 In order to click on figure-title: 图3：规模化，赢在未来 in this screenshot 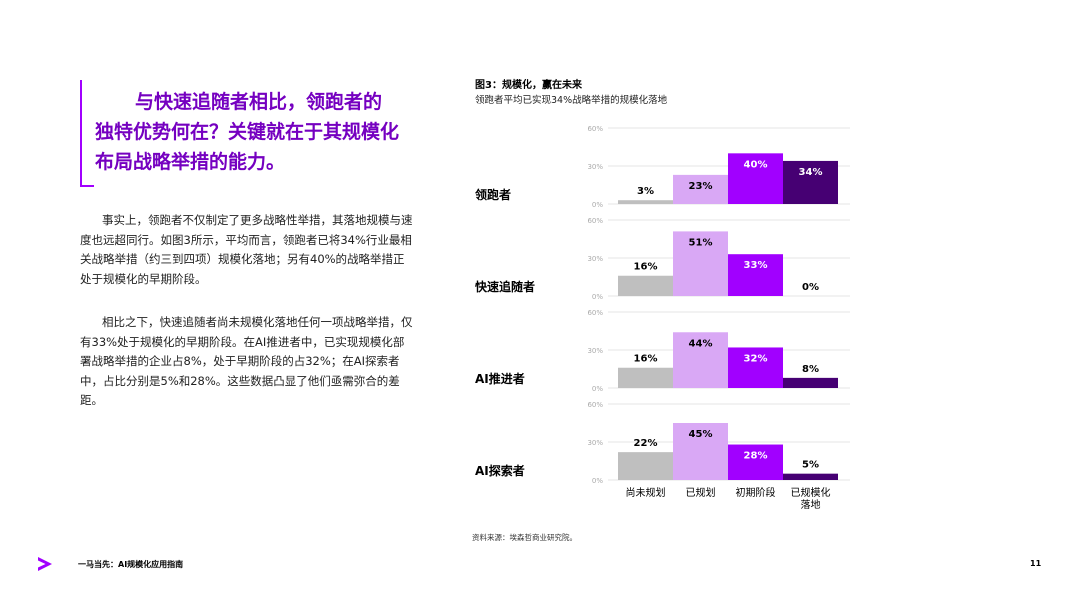, I will do `click(528, 85)`.